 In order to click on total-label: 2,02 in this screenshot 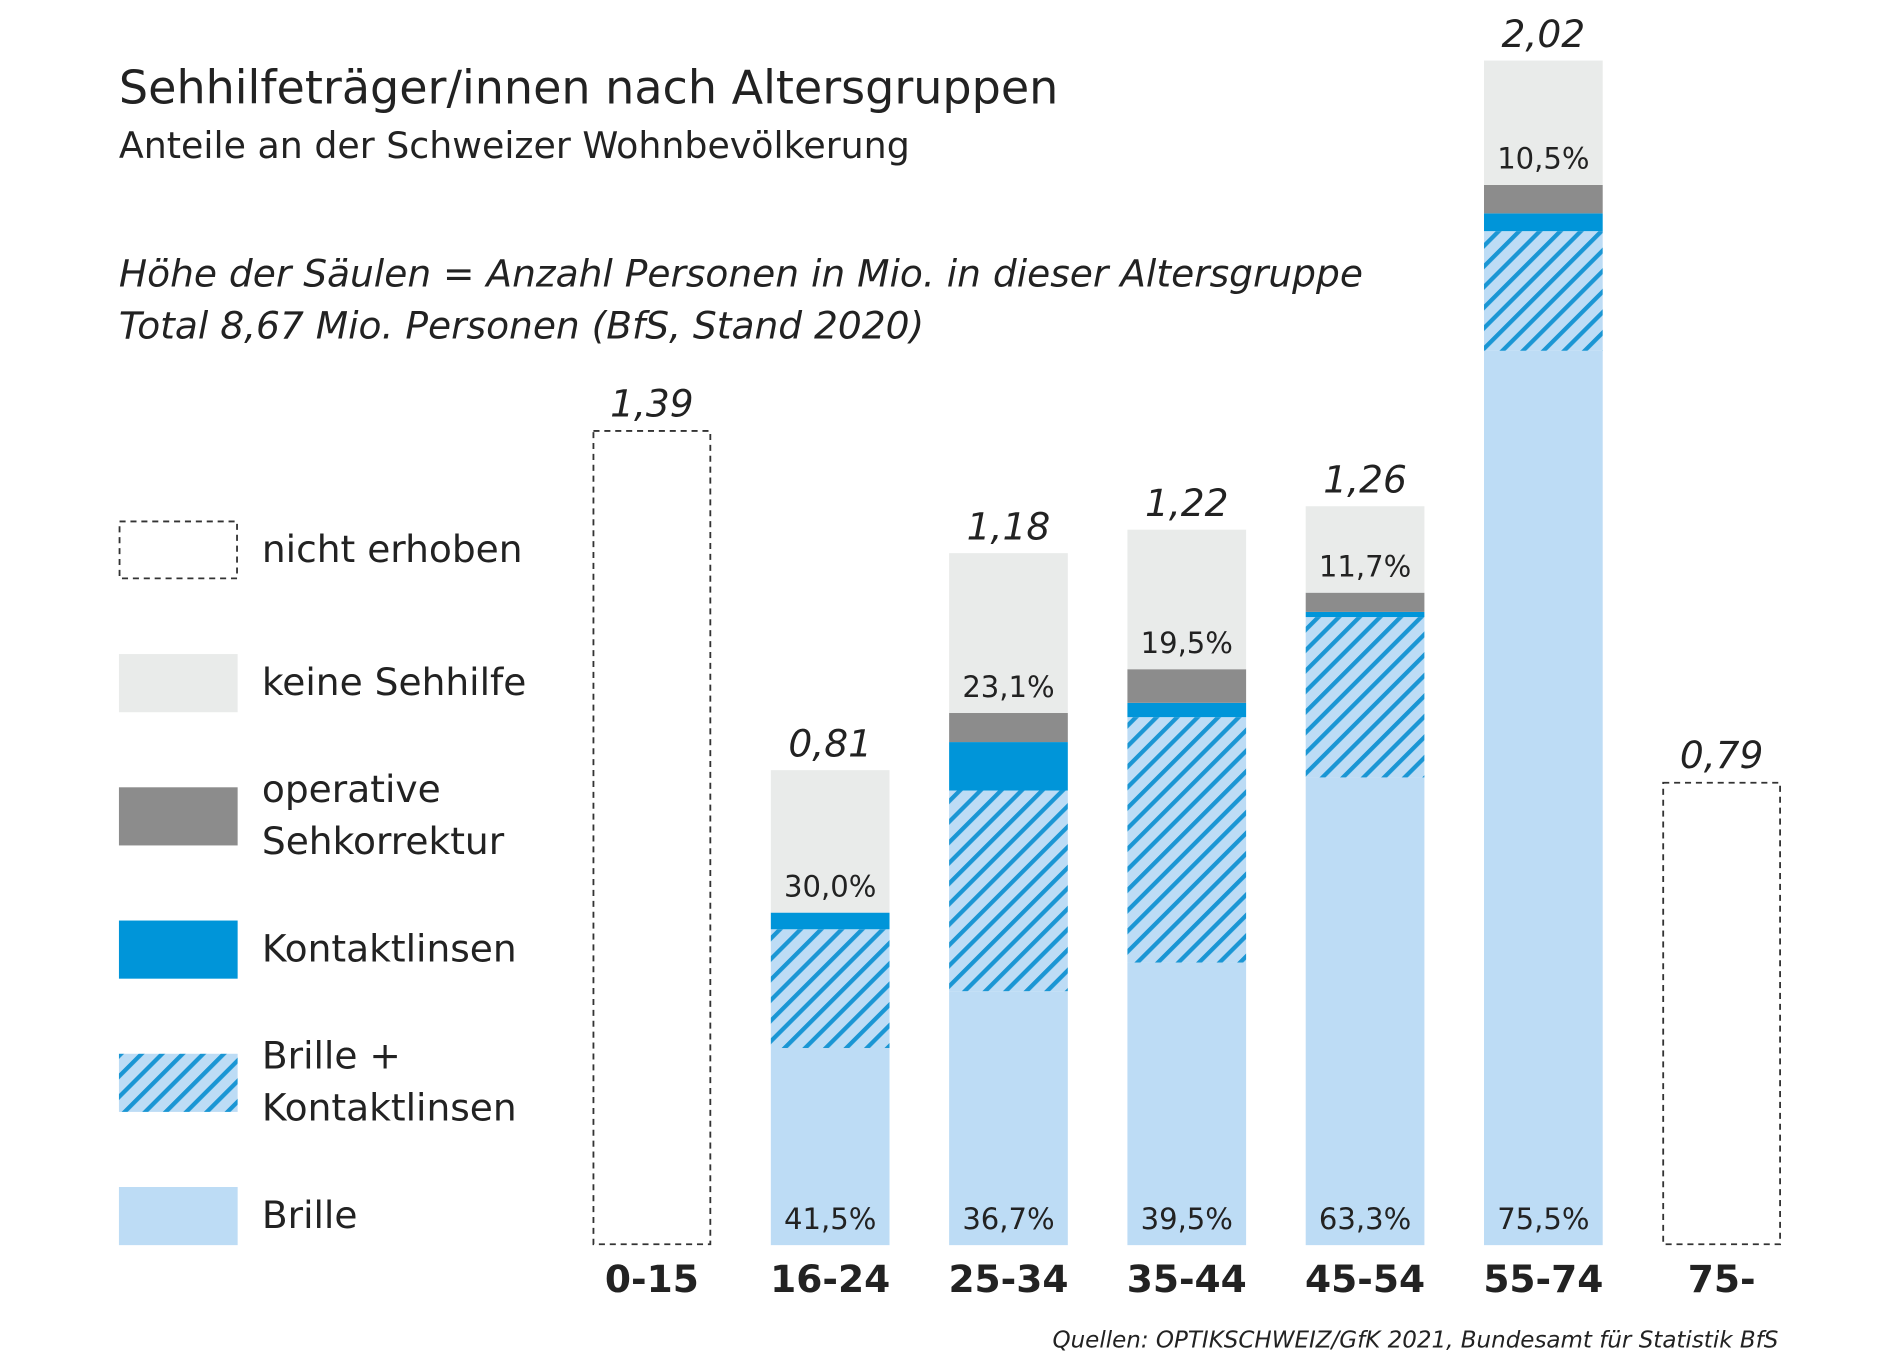, I will do `click(1544, 34)`.